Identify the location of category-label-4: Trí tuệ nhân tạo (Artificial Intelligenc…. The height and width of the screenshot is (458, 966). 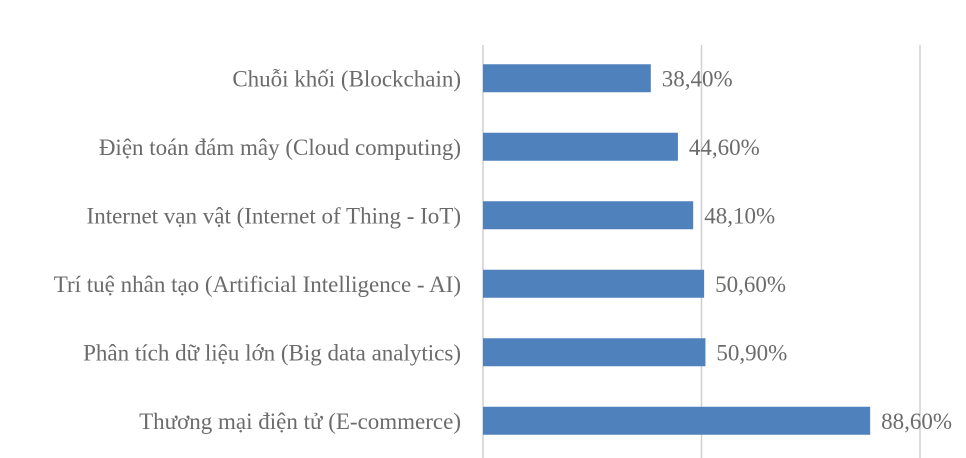
(257, 284).